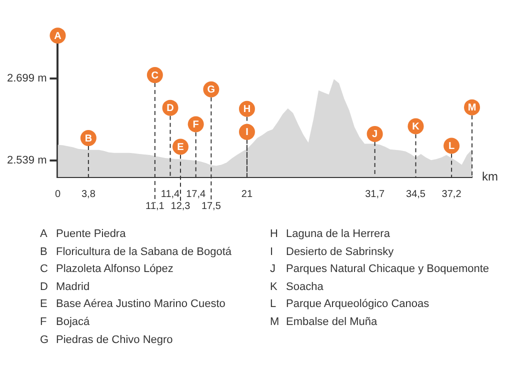  Describe the element at coordinates (170, 194) in the screenshot. I see `x-tick-label: 11,4` at that location.